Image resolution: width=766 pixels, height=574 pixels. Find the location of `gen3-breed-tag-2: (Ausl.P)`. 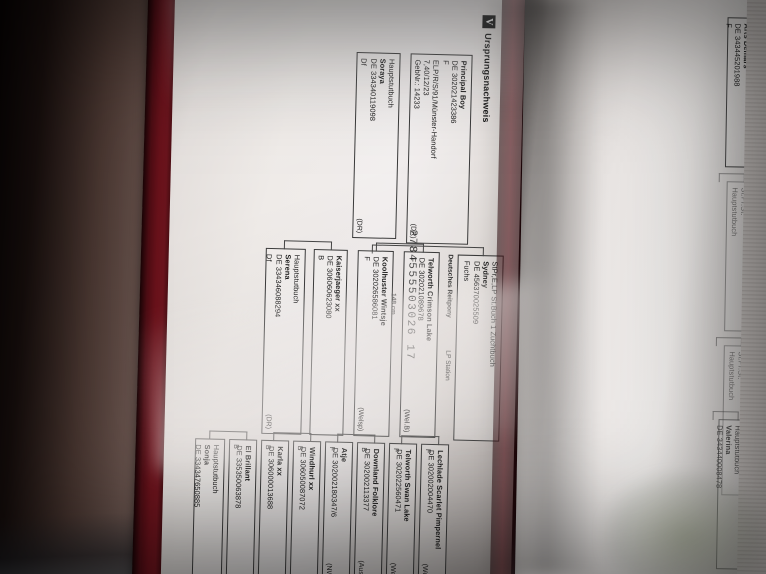

gen3-breed-tag-2: (Ausl.P) is located at coordinates (360, 567).